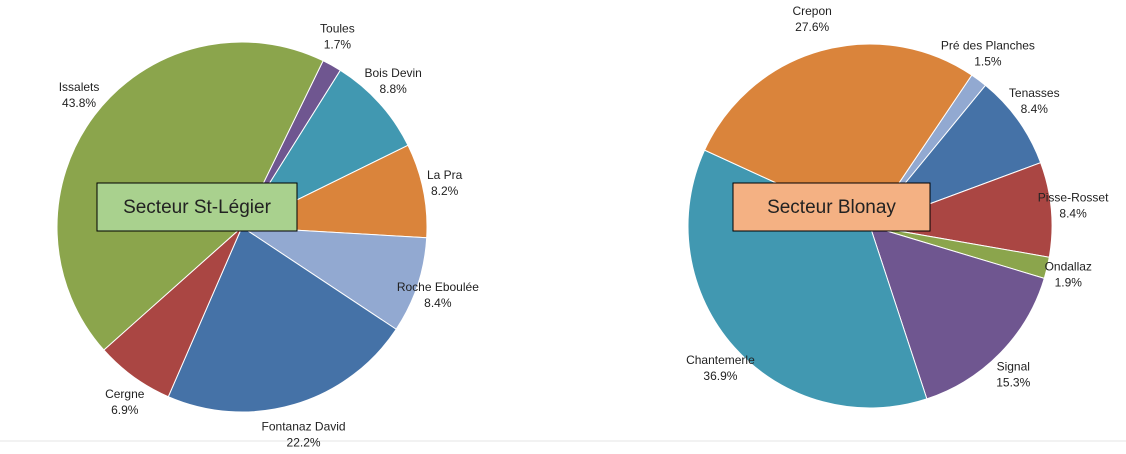 The height and width of the screenshot is (454, 1126). I want to click on slice-label: Fontanaz David, so click(304, 426).